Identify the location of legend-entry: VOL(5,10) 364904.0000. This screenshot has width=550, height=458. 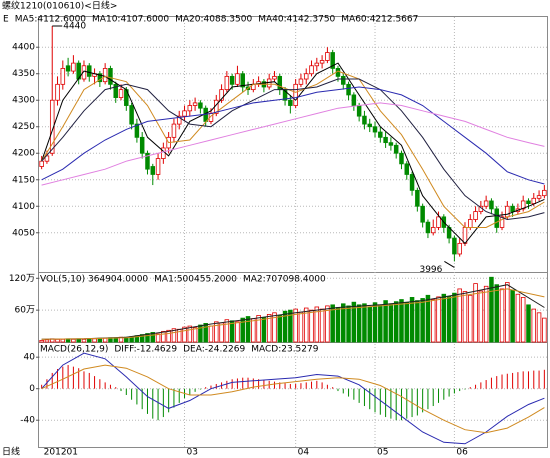
(94, 280).